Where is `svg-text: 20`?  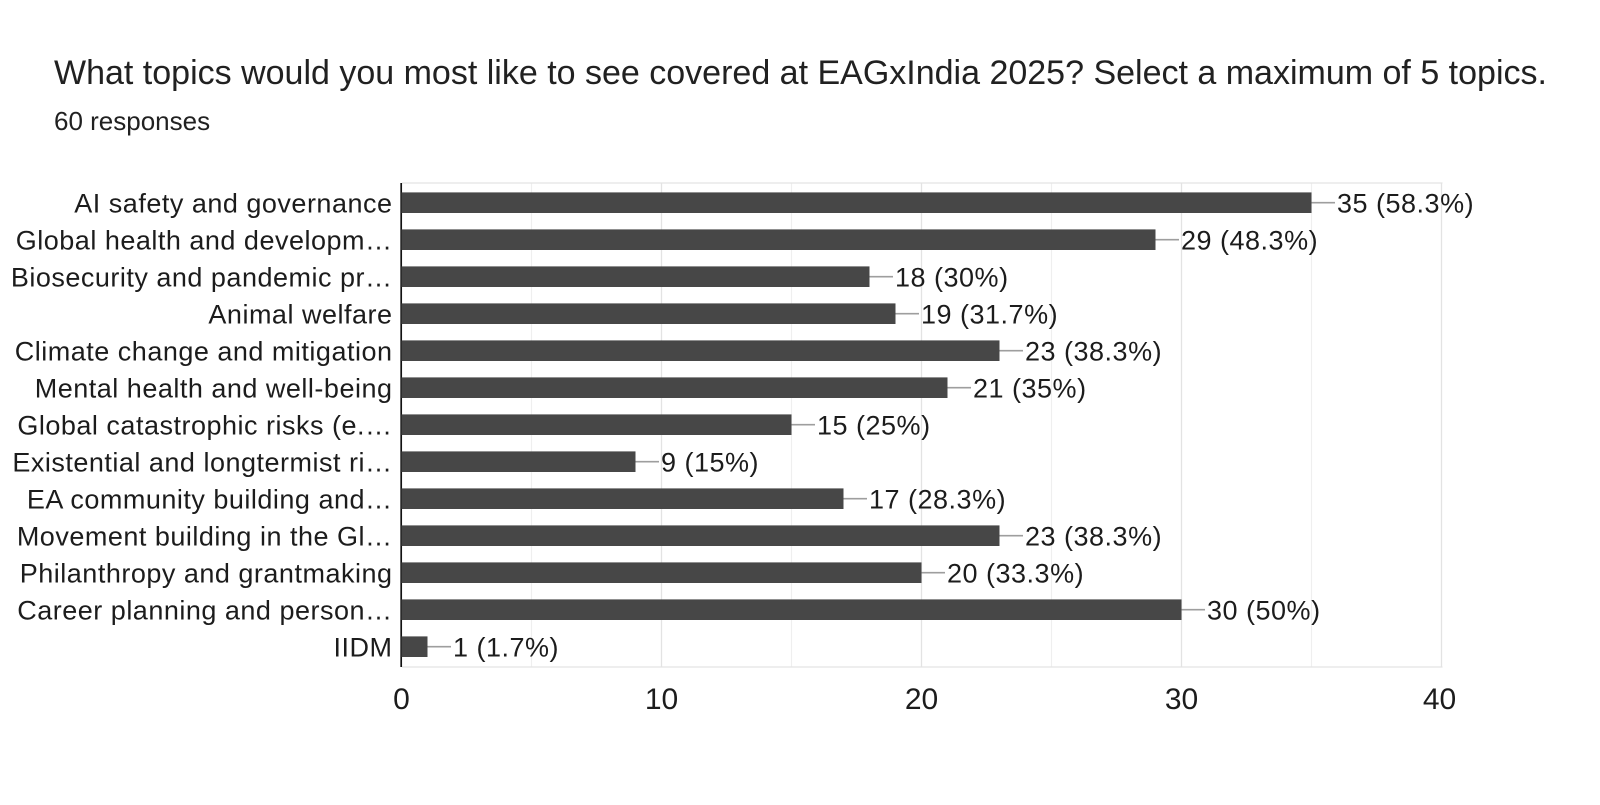 svg-text: 20 is located at coordinates (921, 699).